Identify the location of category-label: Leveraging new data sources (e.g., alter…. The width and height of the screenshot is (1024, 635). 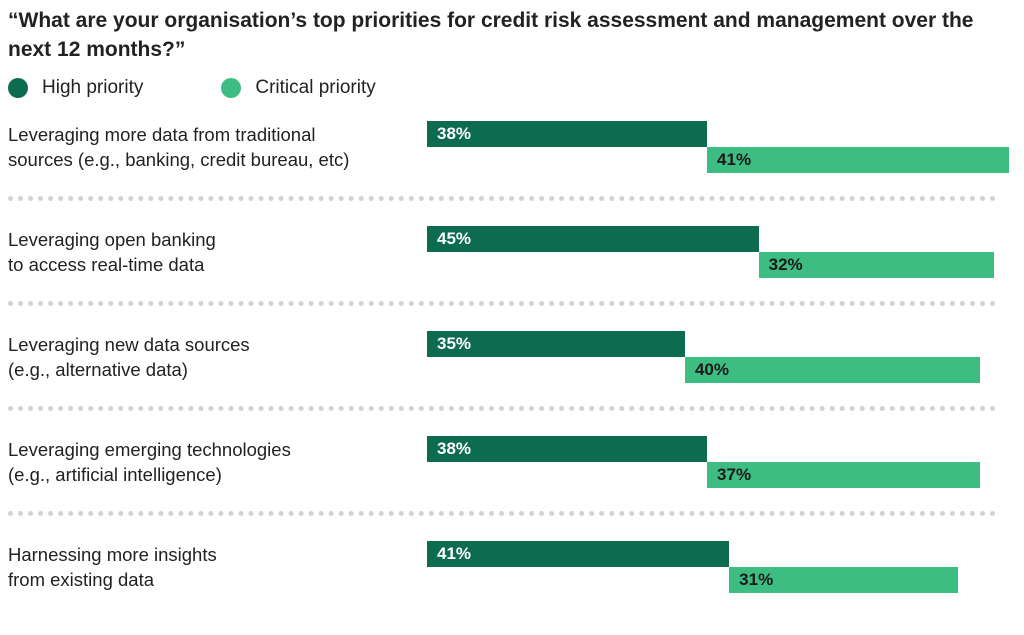
(129, 357).